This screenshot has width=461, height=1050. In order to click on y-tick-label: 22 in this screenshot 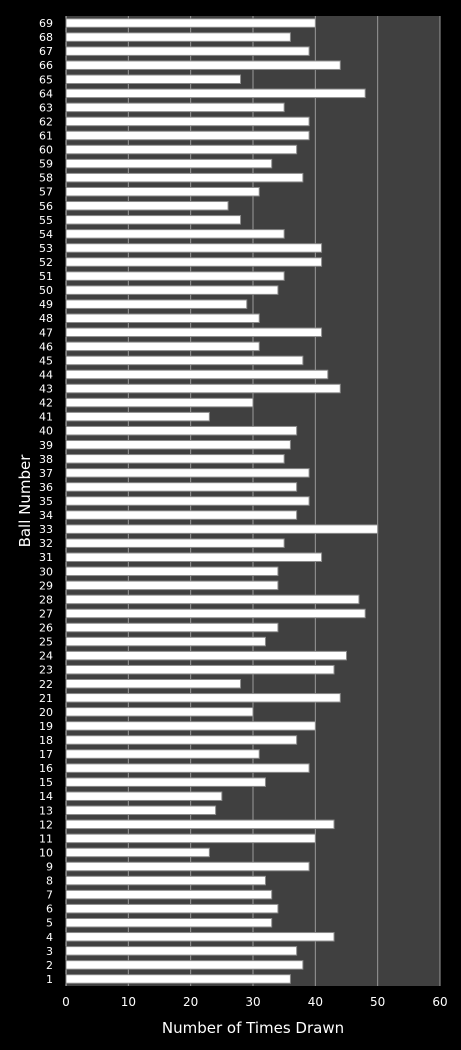, I will do `click(46, 684)`.